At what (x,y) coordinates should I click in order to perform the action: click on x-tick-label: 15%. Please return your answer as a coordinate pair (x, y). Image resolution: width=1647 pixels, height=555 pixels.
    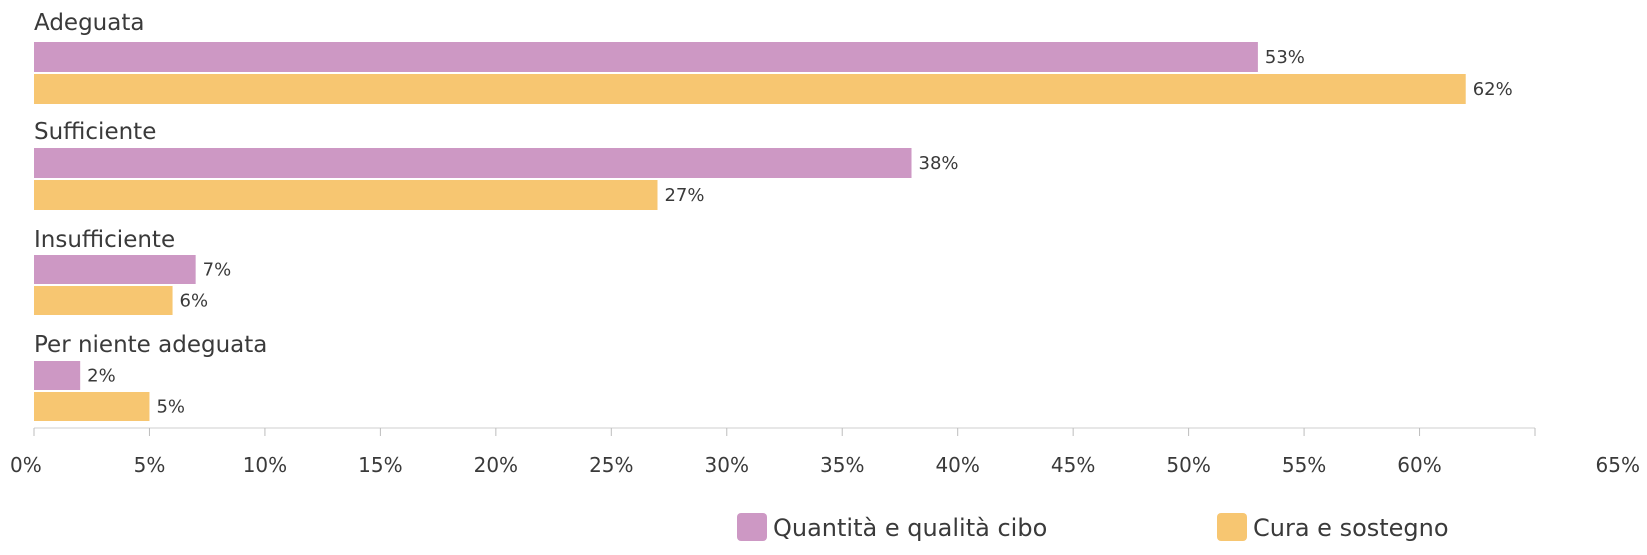
    Looking at the image, I should click on (380, 465).